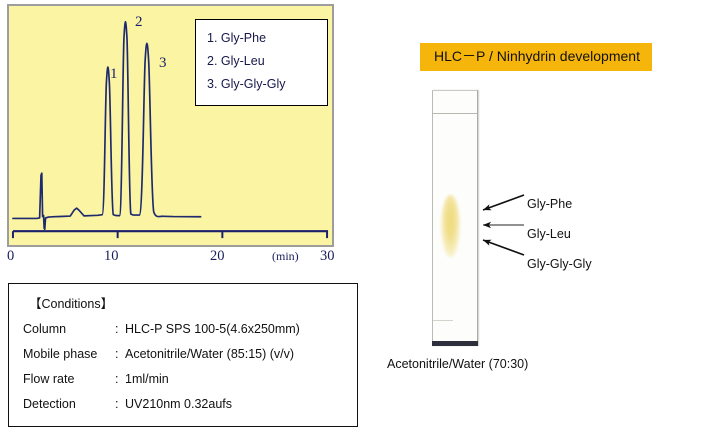 This screenshot has height=439, width=701. I want to click on tlc-banner-title: HLC－P / Ninhydrin development, so click(536, 57).